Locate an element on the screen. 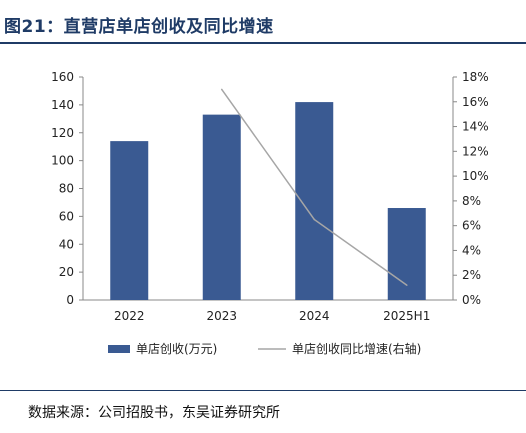 The image size is (526, 433). left-tick-label: 80 is located at coordinates (66, 189).